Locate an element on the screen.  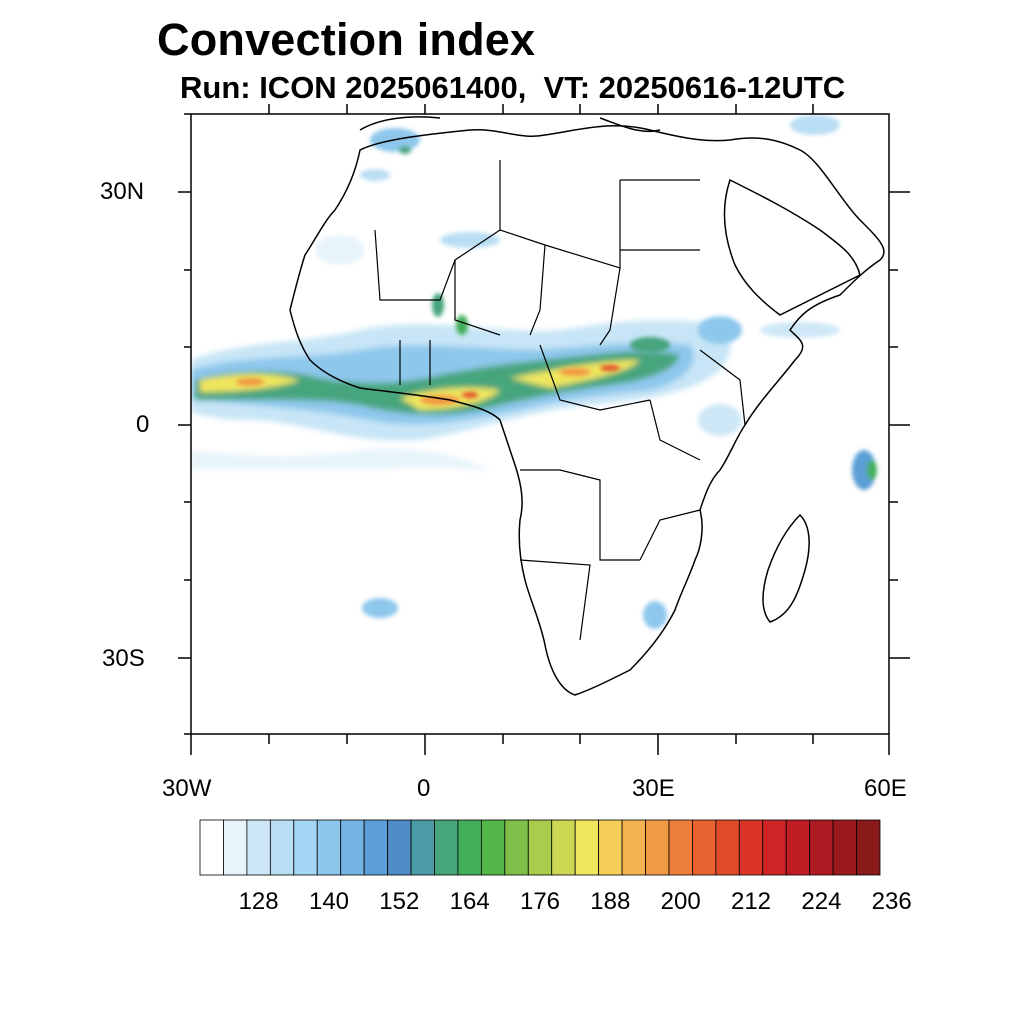
colorbar-tick-label: 140 is located at coordinates (329, 901).